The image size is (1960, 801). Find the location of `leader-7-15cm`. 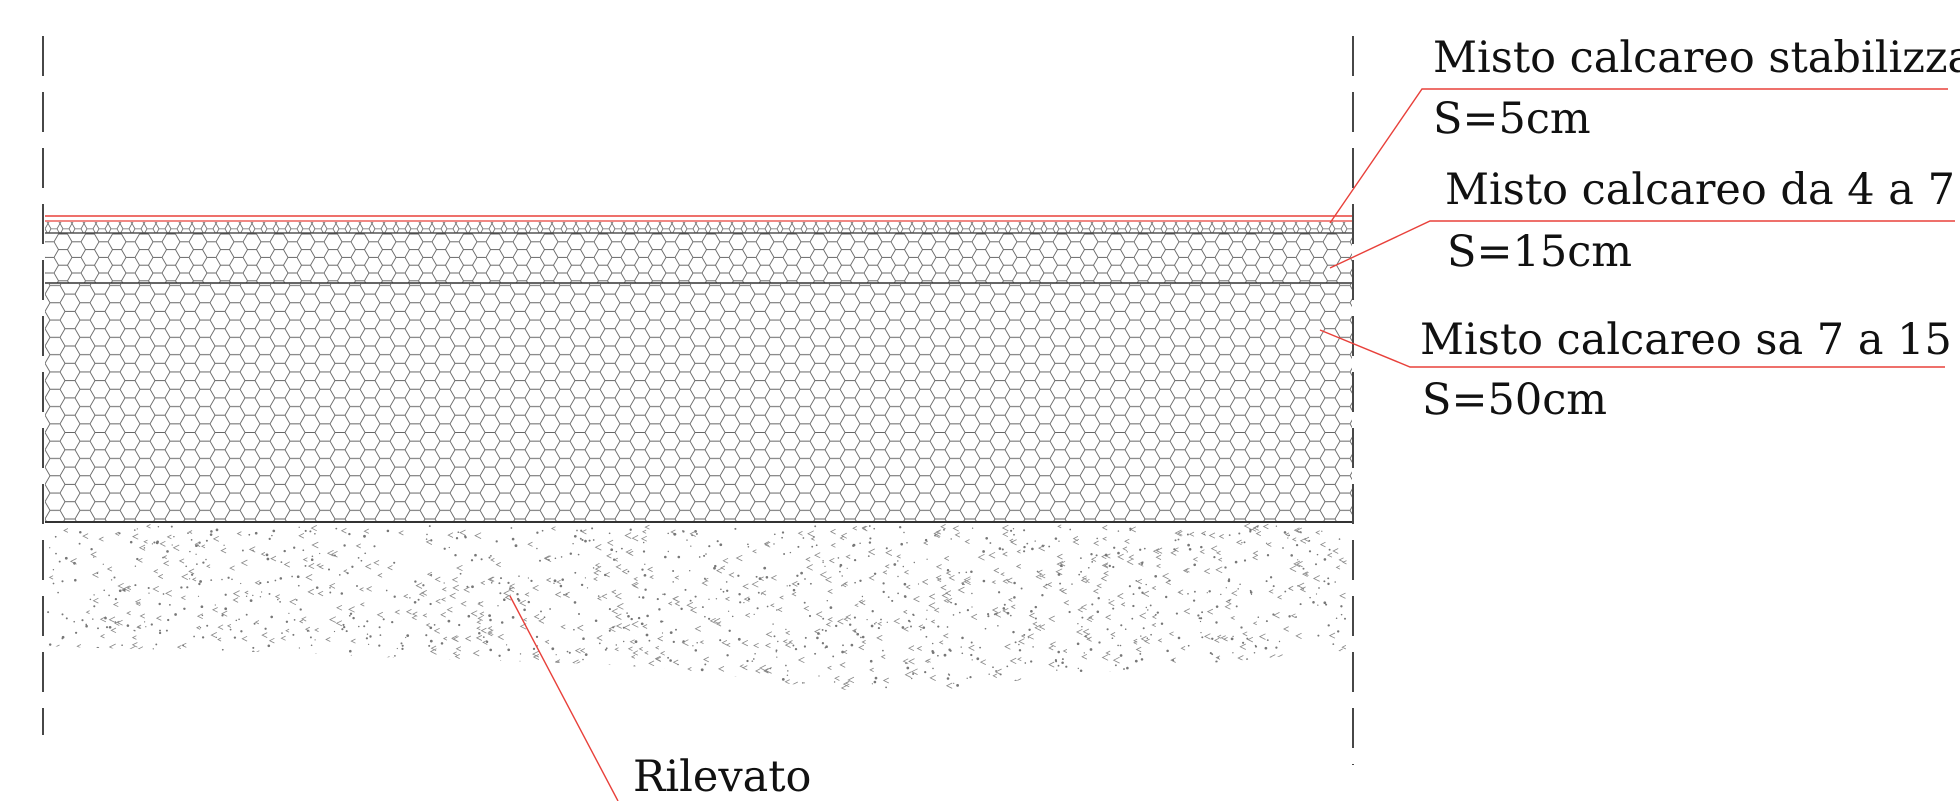

leader-7-15cm is located at coordinates (1632, 348).